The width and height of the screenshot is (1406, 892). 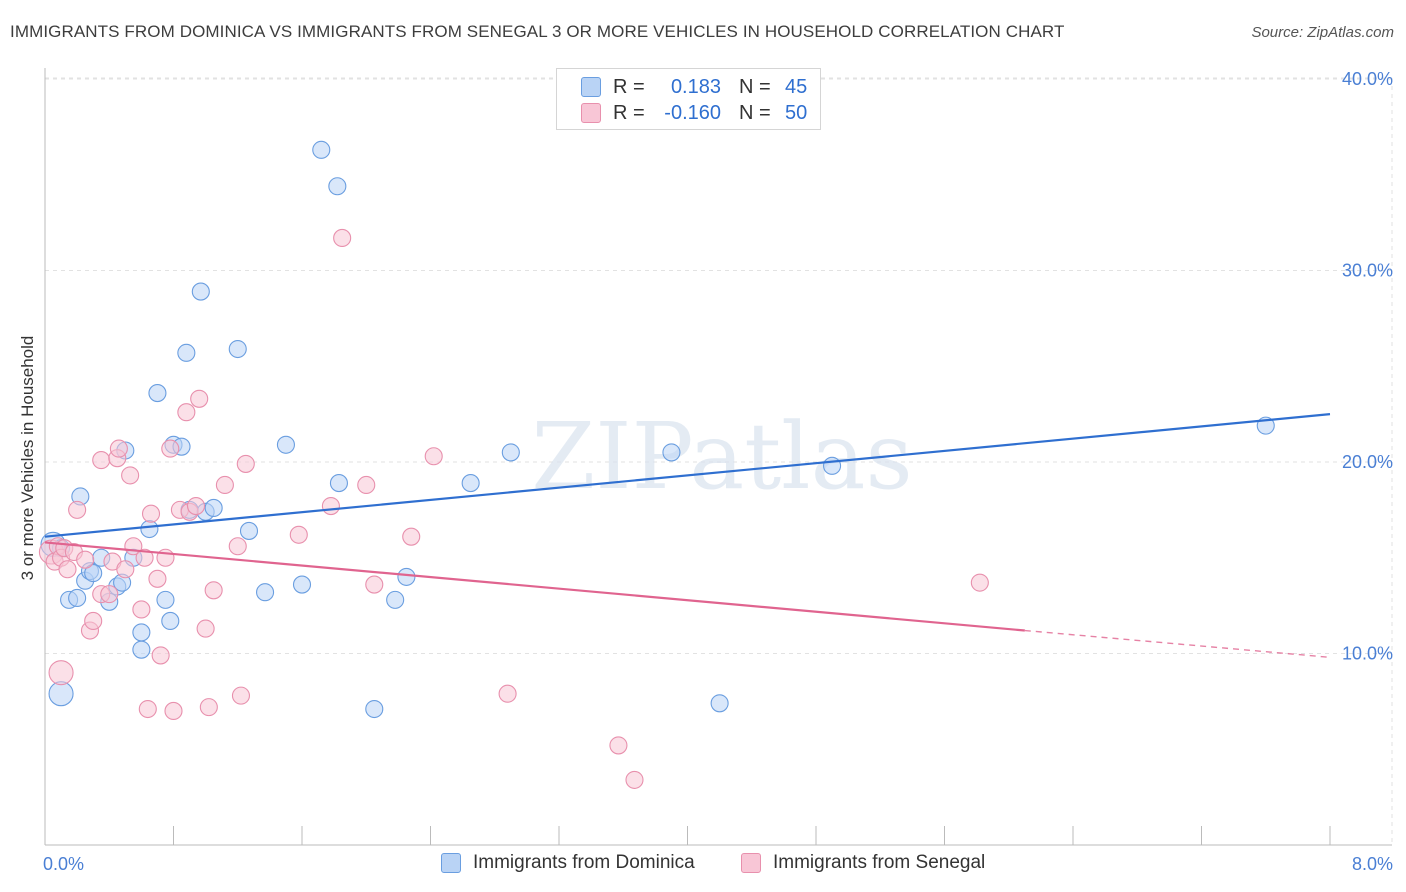 I want to click on bottom-legend-swatch-dominica, so click(x=451, y=863).